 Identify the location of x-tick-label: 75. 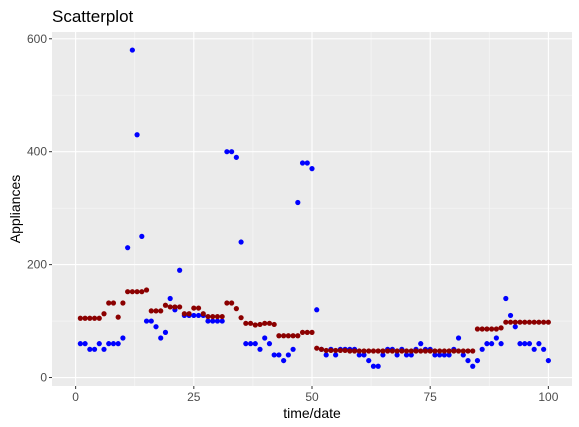
(431, 397).